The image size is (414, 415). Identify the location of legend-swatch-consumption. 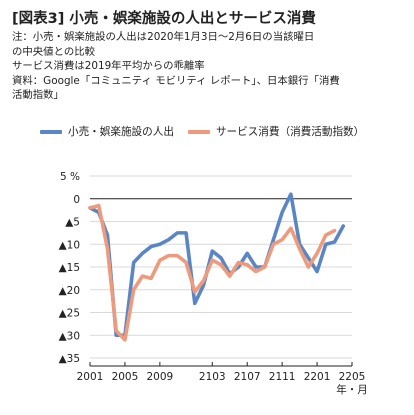
(198, 131).